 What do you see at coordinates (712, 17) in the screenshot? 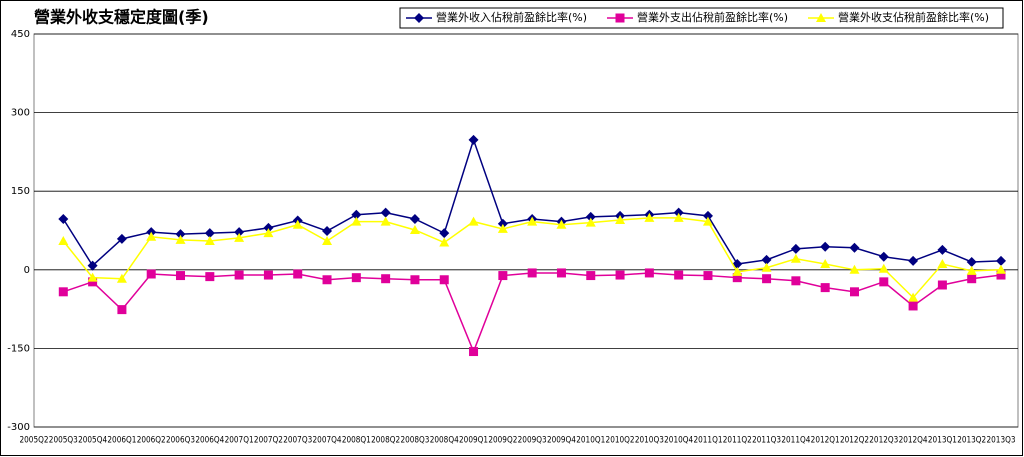
I see `legend-label: 營業外支出佔稅前盈餘比率(%)` at bounding box center [712, 17].